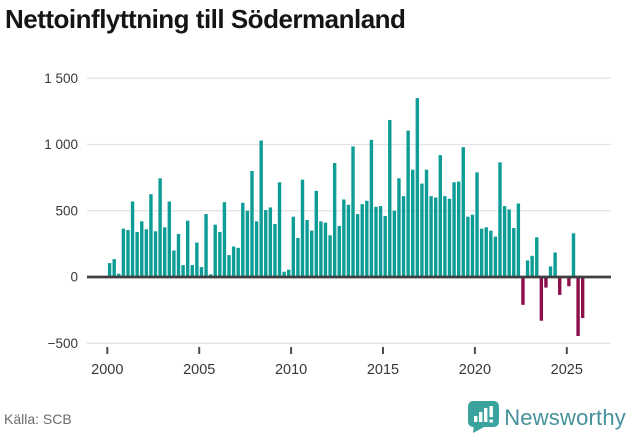  I want to click on newsworthy-logo: Newsworthy, so click(547, 417).